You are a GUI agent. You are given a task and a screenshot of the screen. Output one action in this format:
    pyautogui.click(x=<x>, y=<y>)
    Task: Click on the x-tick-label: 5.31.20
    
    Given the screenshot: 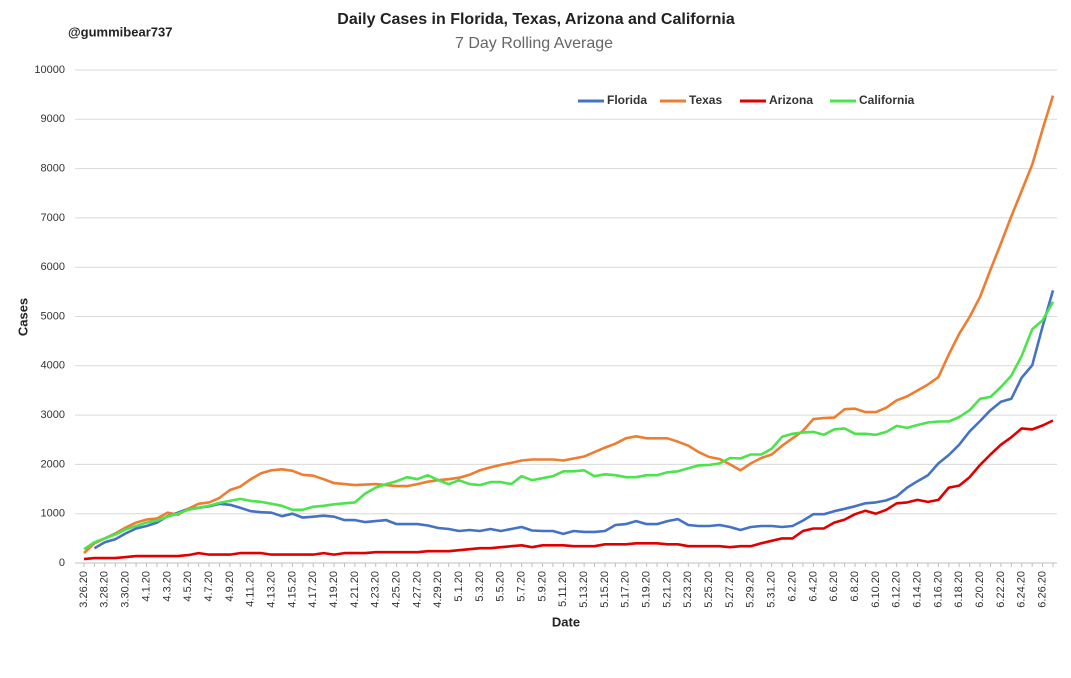 What is the action you would take?
    pyautogui.click(x=772, y=589)
    